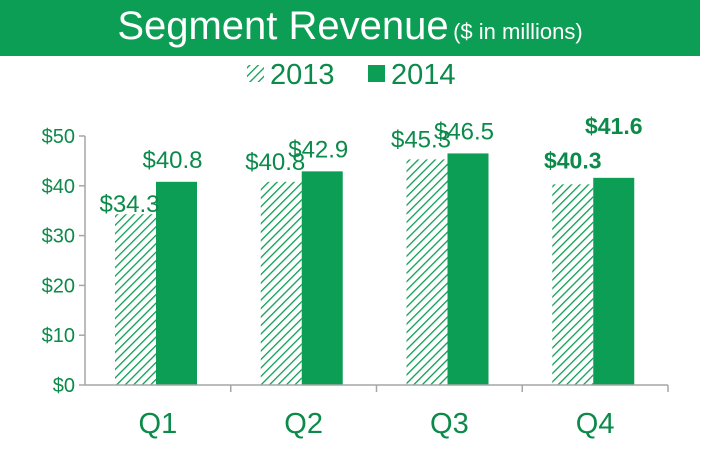 This screenshot has height=452, width=720. I want to click on x-tick-label-Q1: Q1, so click(158, 424).